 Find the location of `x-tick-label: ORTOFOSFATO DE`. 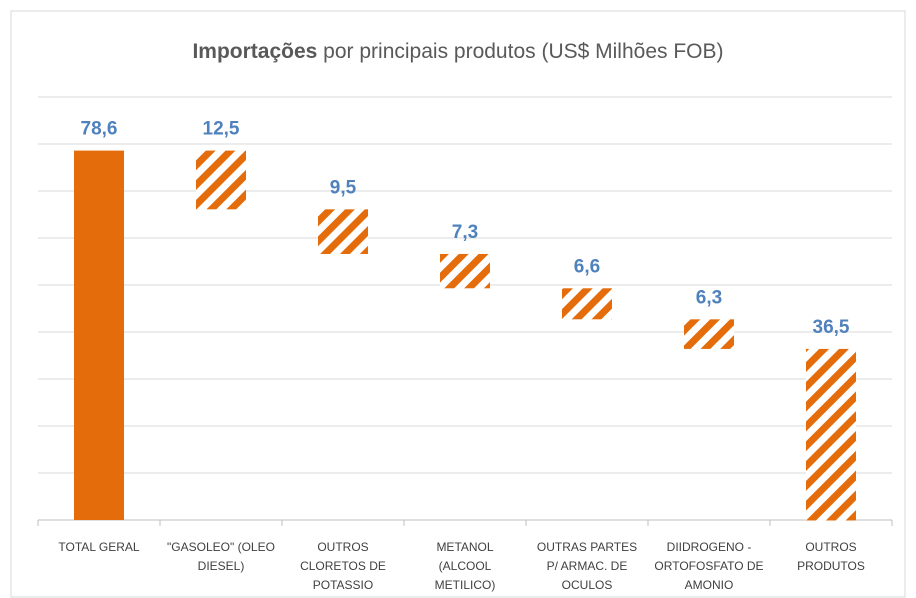

x-tick-label: ORTOFOSFATO DE is located at coordinates (708, 566).